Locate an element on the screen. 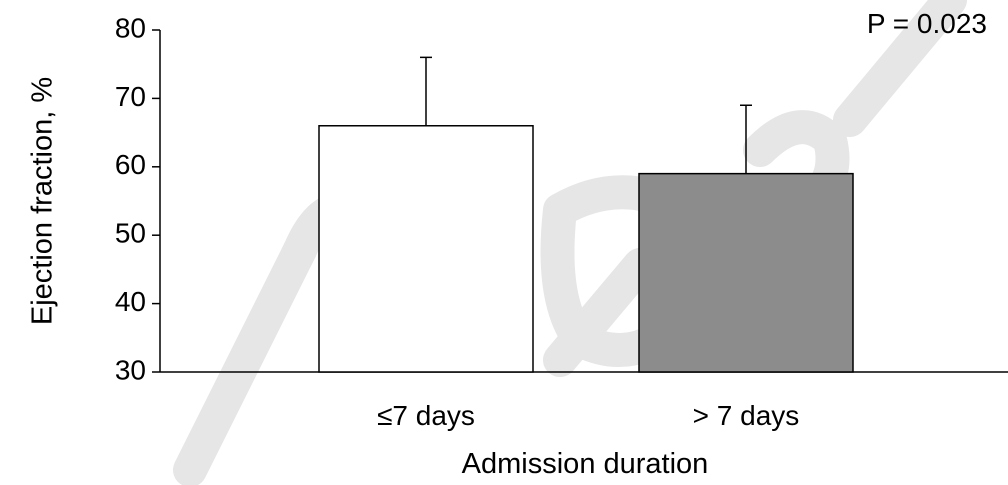  y-tick-label: 70 is located at coordinates (130, 96).